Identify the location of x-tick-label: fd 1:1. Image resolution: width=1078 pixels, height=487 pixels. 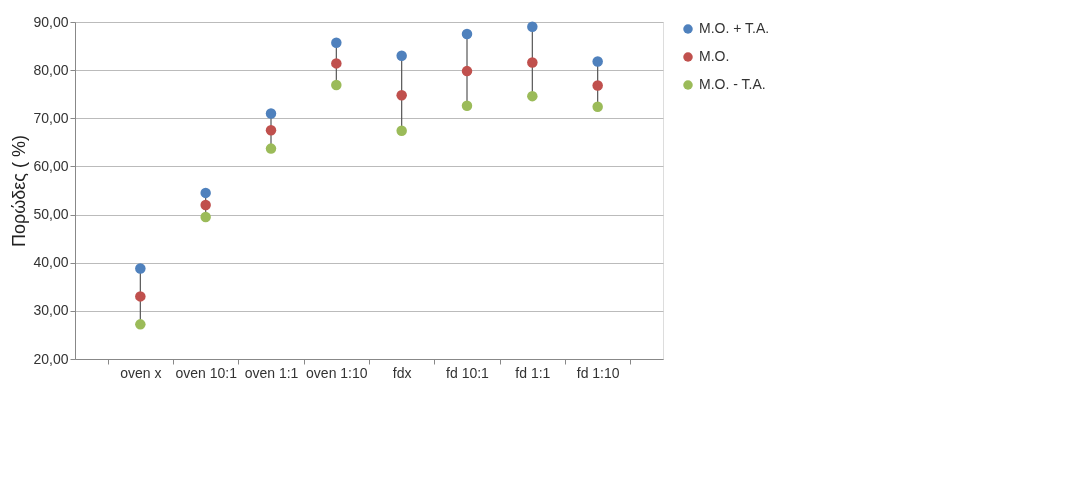
(533, 372).